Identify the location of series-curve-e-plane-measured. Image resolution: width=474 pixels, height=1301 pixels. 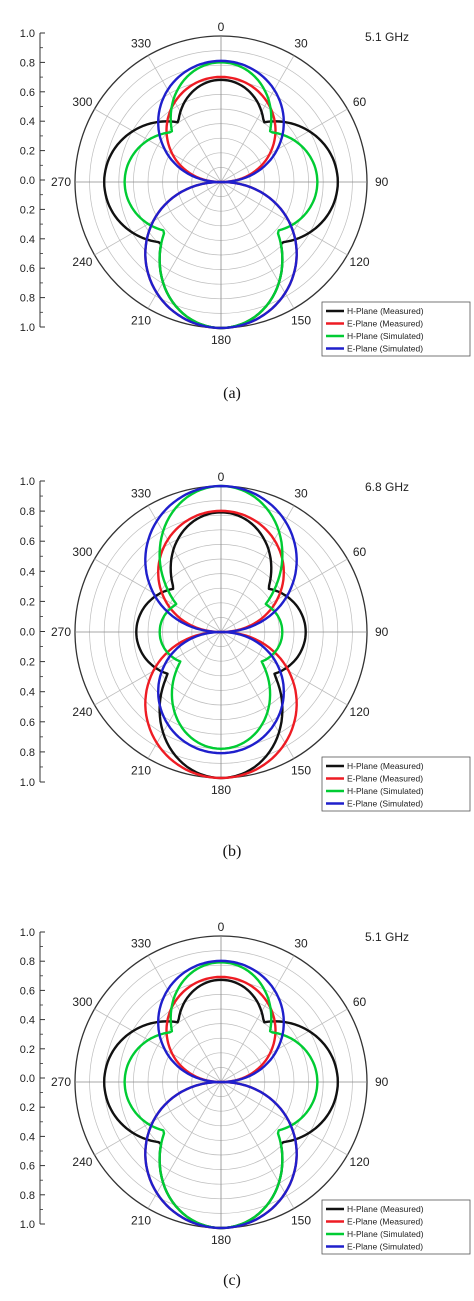
(221, 644).